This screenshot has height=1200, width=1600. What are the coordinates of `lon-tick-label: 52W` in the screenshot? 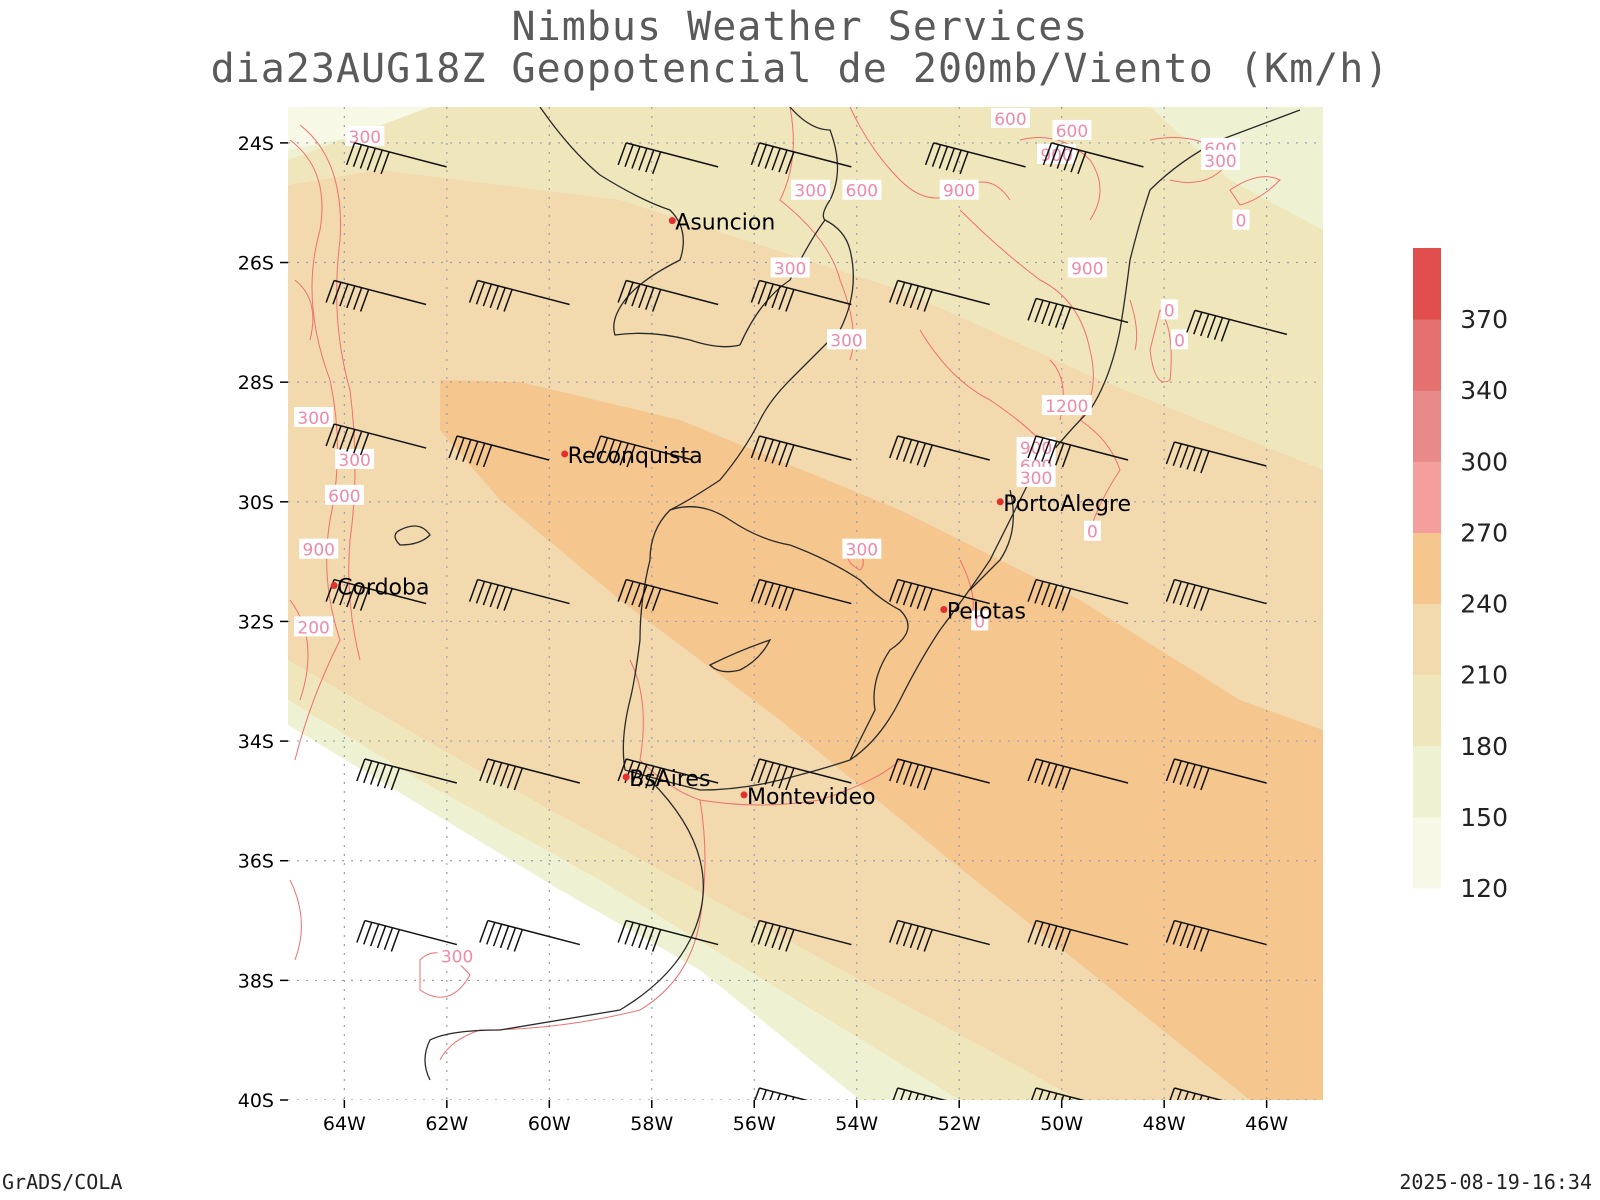 It's located at (959, 1124).